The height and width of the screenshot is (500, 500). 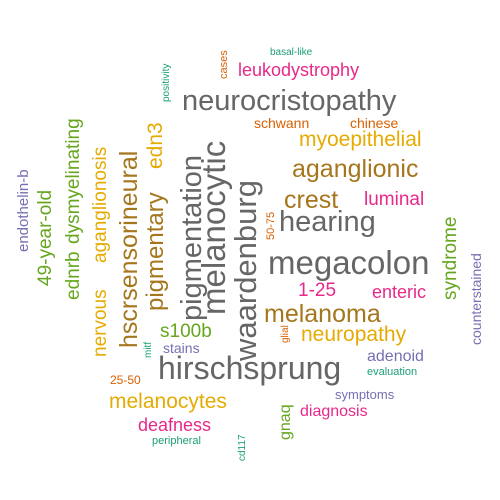 What do you see at coordinates (186, 331) in the screenshot?
I see `word: s100b` at bounding box center [186, 331].